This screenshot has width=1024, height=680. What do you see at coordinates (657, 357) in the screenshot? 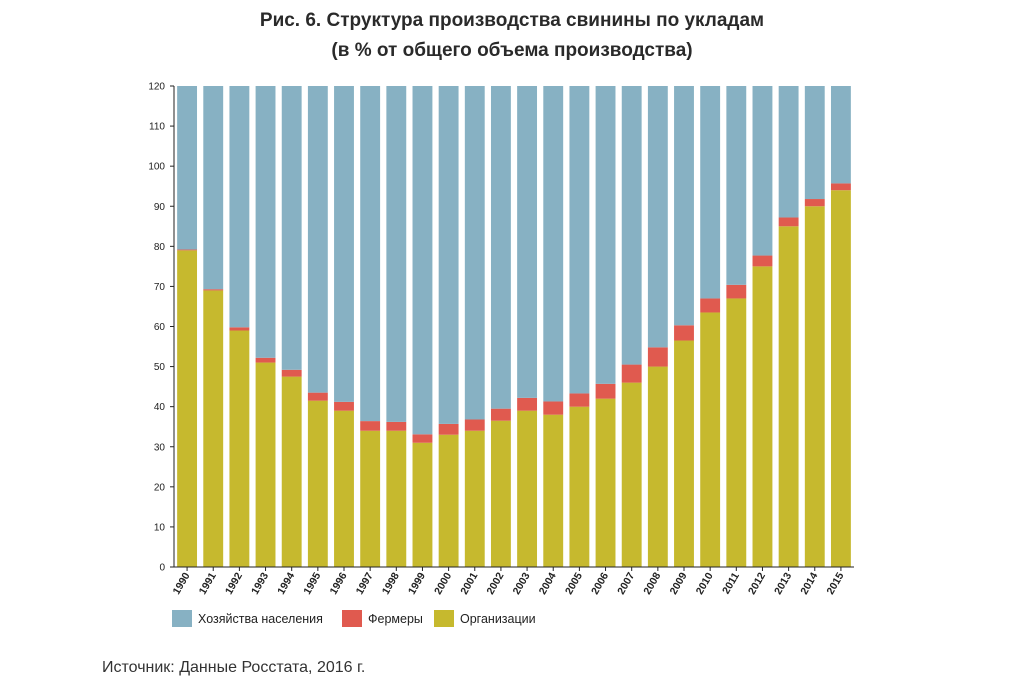
I see `bar-farmers-2008` at bounding box center [657, 357].